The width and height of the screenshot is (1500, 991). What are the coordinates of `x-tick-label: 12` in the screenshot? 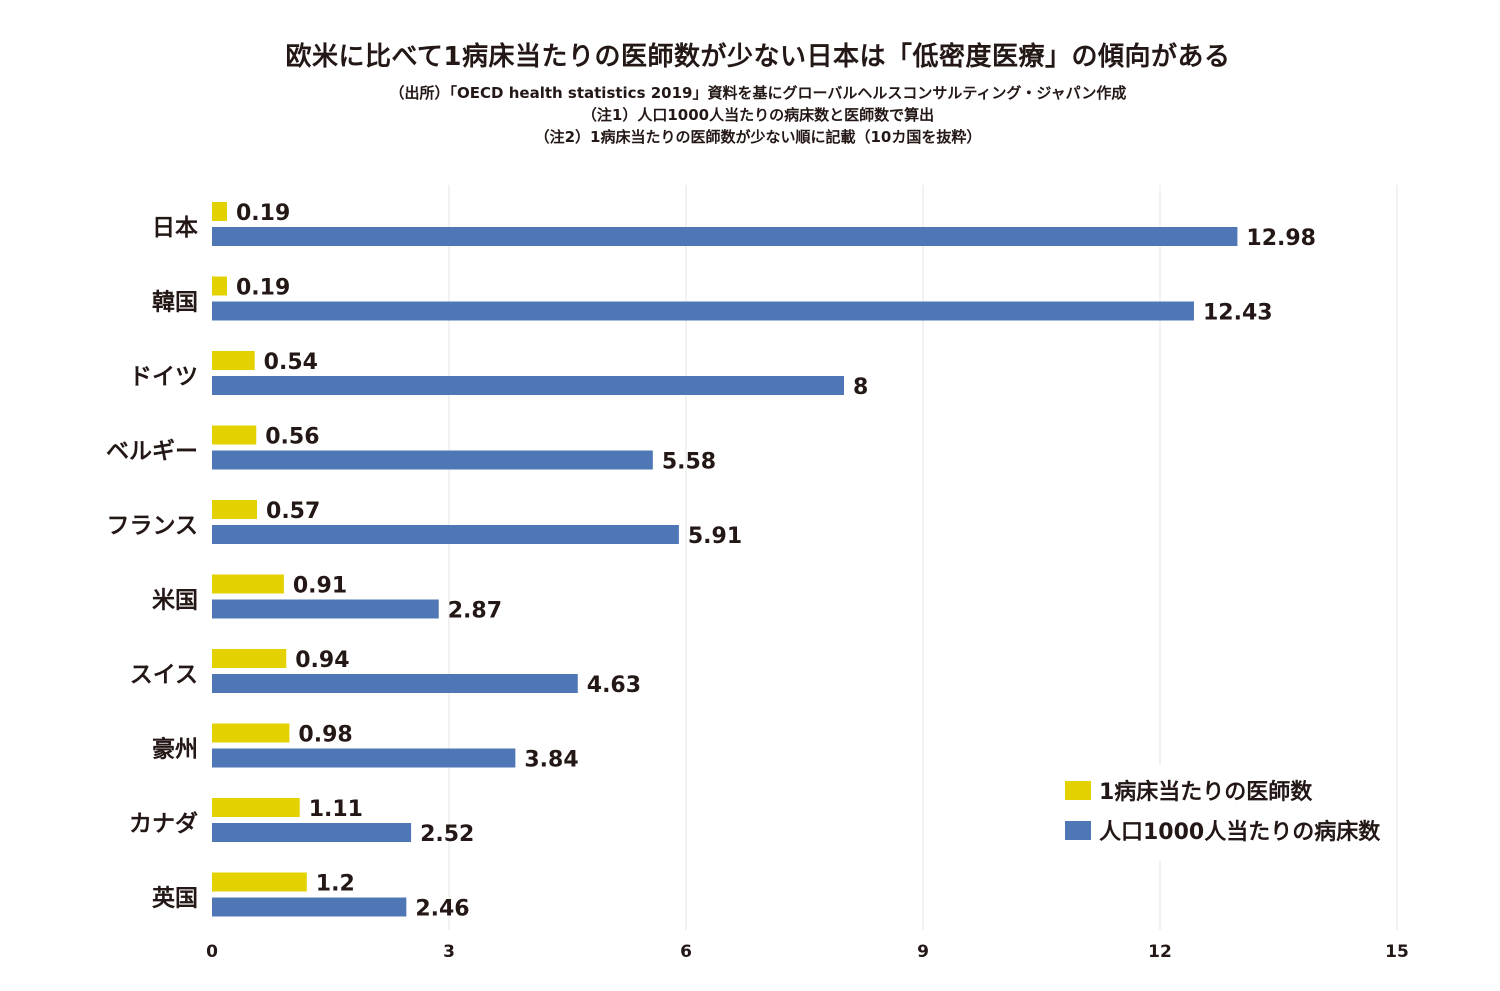 It's located at (1160, 952).